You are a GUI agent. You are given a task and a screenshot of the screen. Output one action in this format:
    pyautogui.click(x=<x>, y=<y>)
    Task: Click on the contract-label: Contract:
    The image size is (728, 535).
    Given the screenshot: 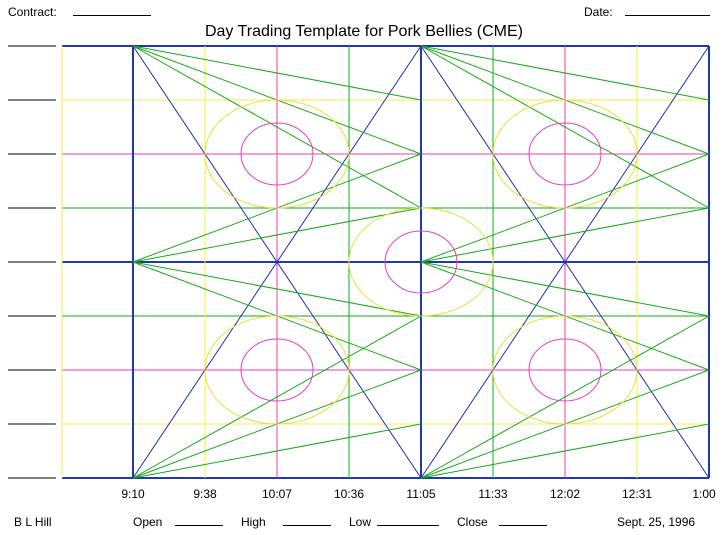 What is the action you would take?
    pyautogui.click(x=32, y=12)
    